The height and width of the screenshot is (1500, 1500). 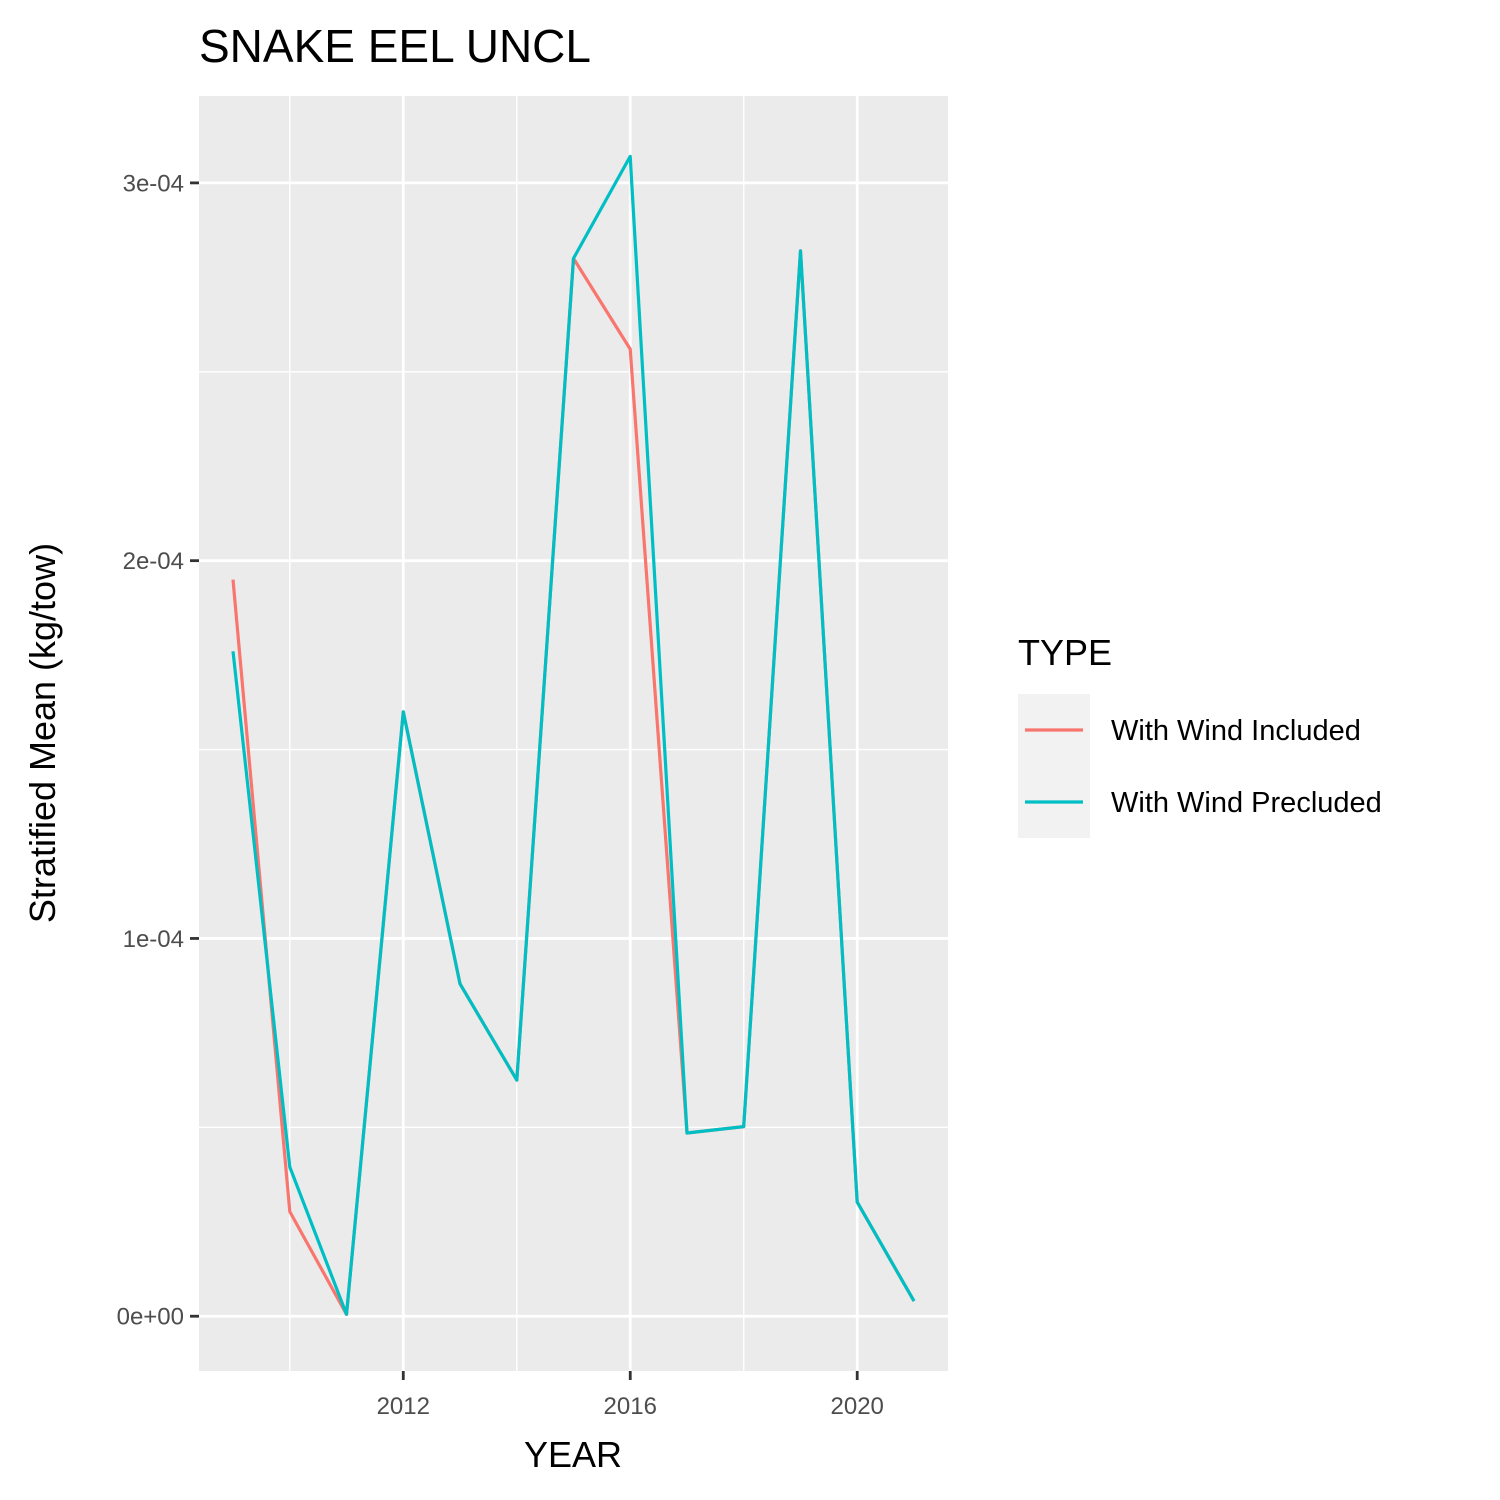 I want to click on chart-title: SNAKE EEL UNCL, so click(x=395, y=46).